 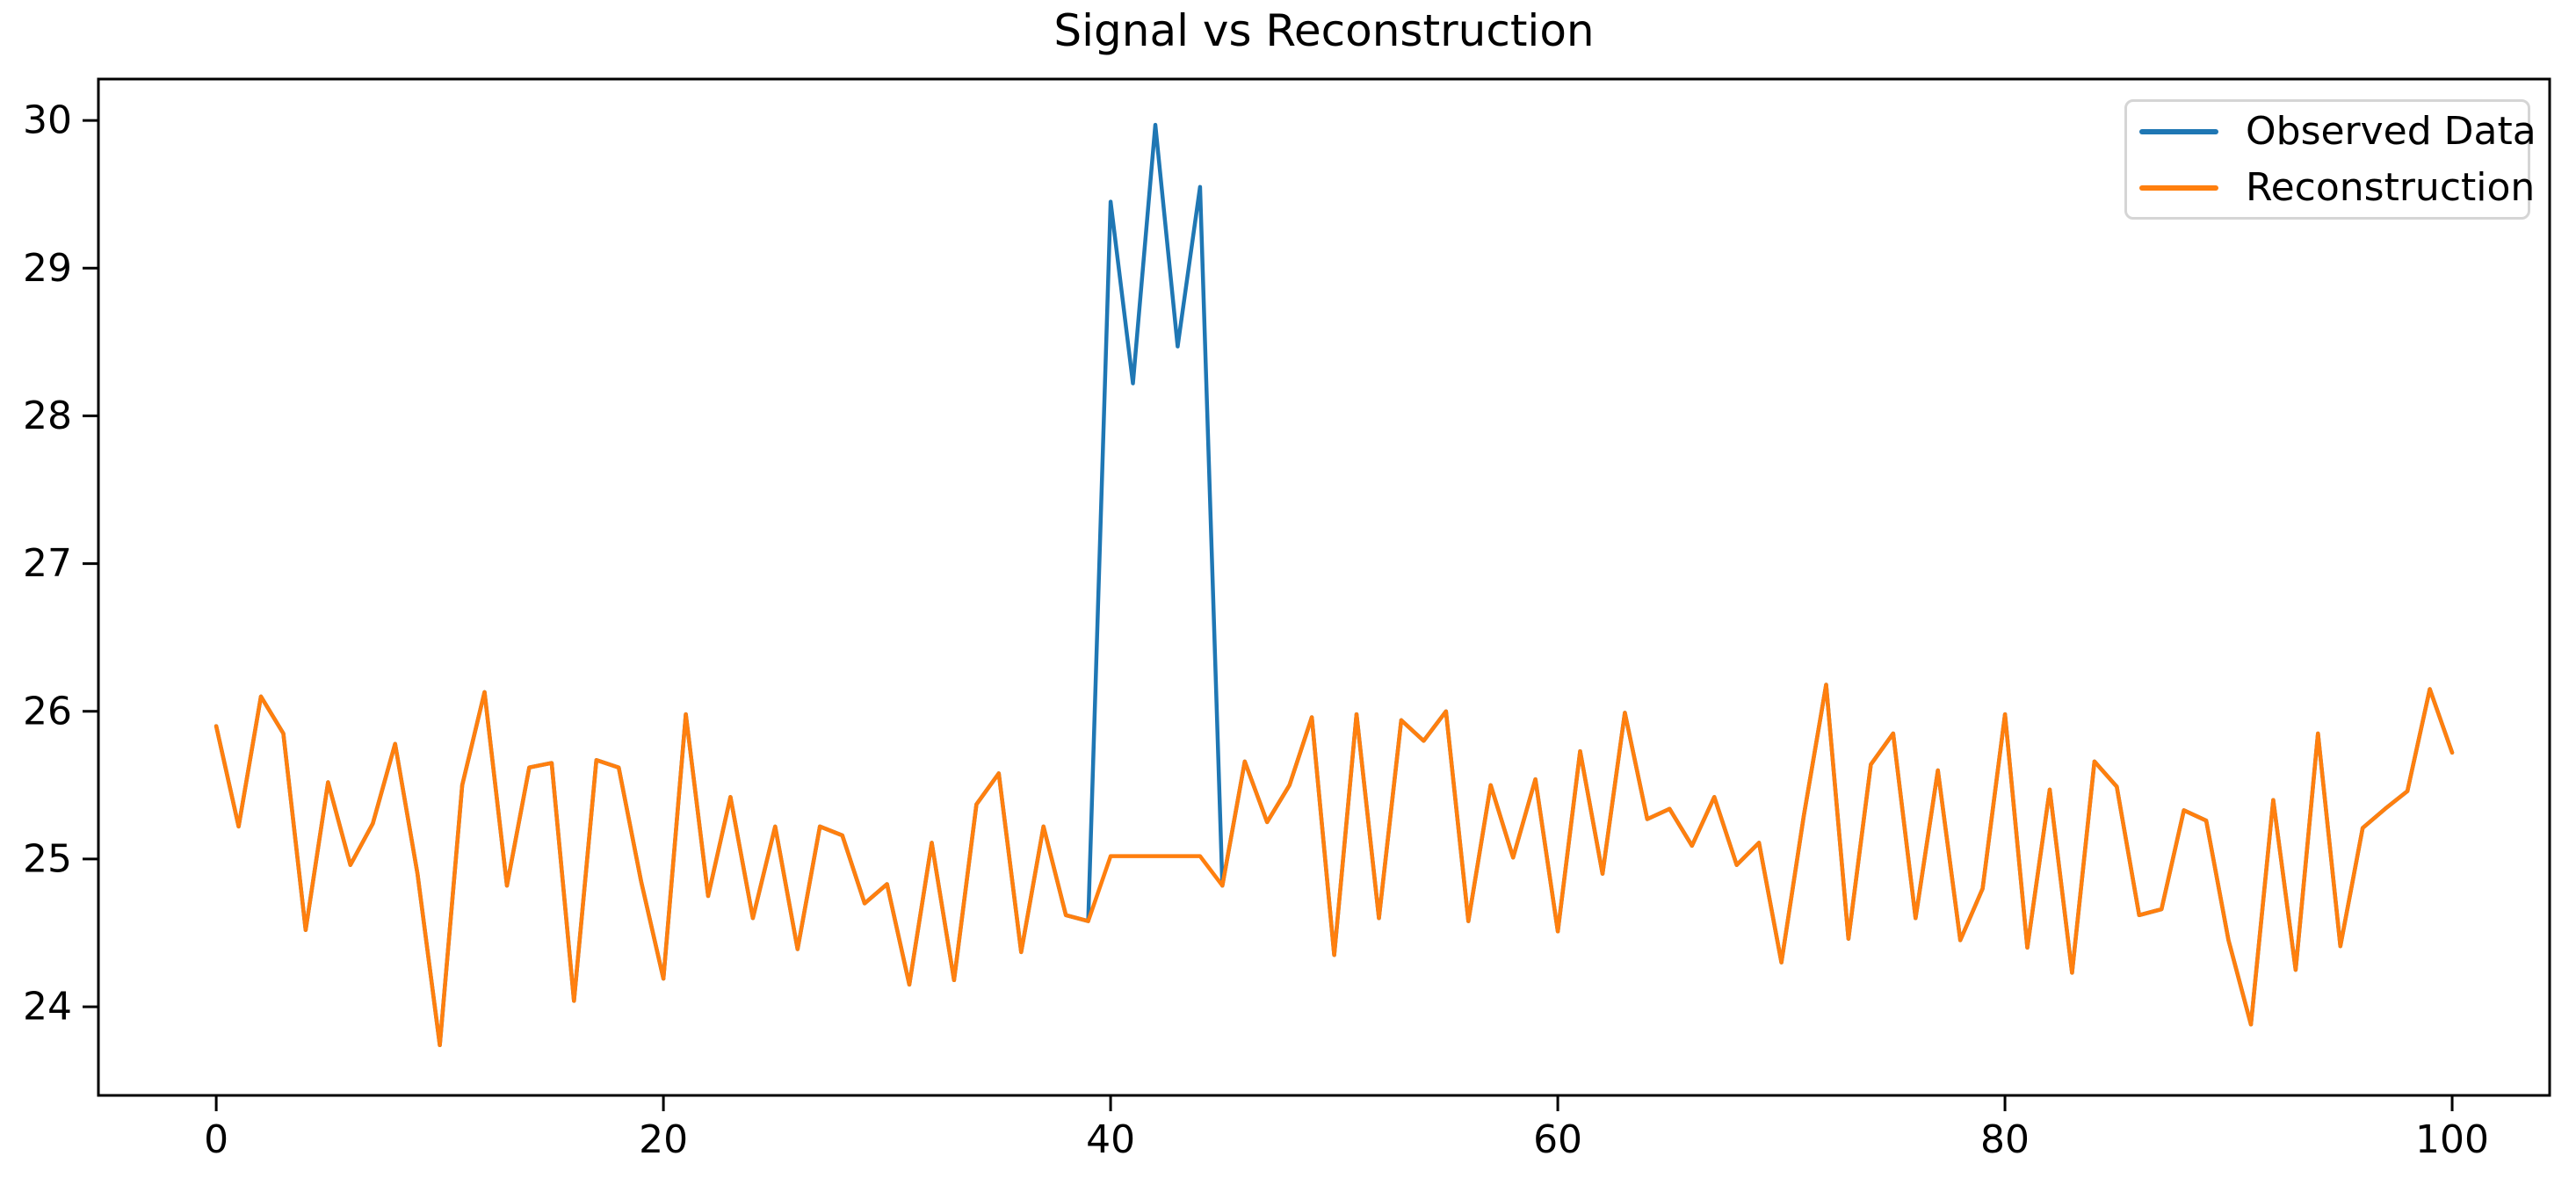 What do you see at coordinates (1324, 30) in the screenshot?
I see `chart-title: Signal vs Reconstruction` at bounding box center [1324, 30].